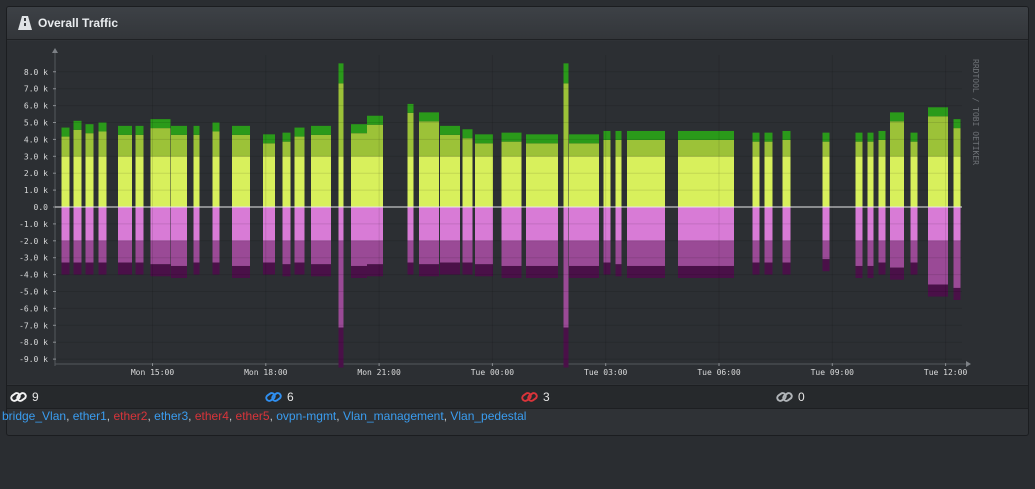 This screenshot has width=1035, height=489. What do you see at coordinates (33, 342) in the screenshot?
I see `y-tick-label: -8.0 k` at bounding box center [33, 342].